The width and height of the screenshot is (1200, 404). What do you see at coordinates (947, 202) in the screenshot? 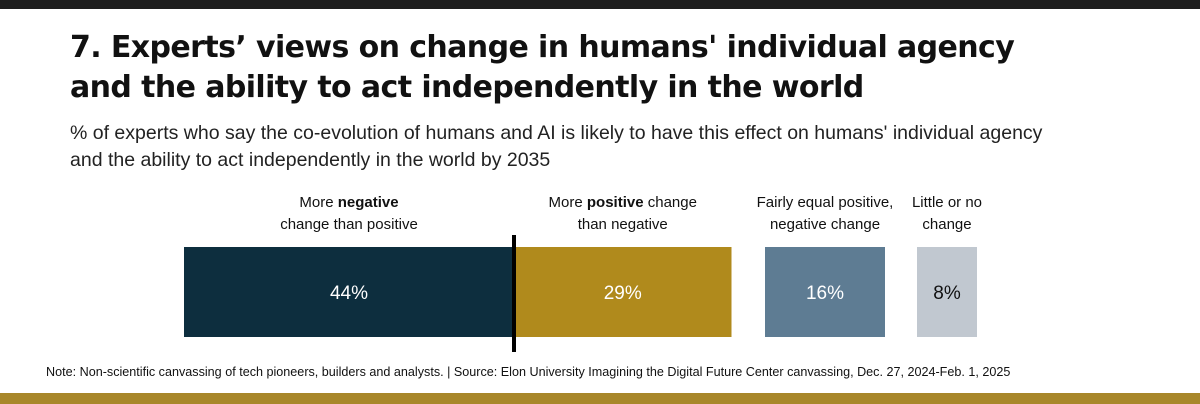
I see `category-label-4-line-1: Little or no` at bounding box center [947, 202].